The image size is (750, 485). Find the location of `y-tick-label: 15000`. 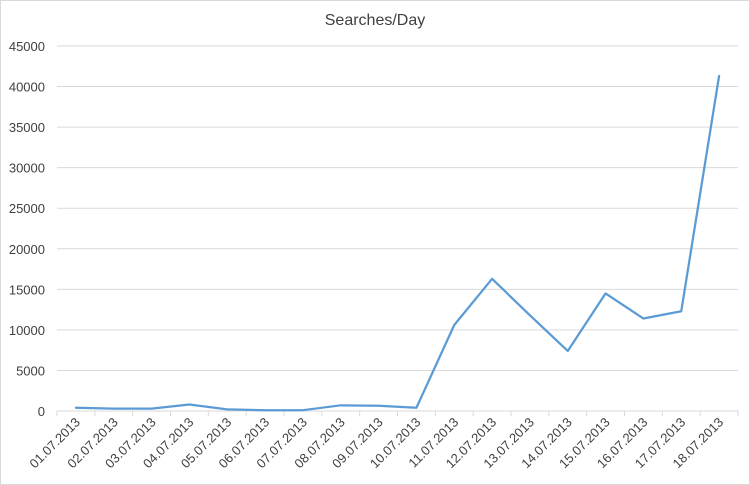

y-tick-label: 15000 is located at coordinates (27, 289).